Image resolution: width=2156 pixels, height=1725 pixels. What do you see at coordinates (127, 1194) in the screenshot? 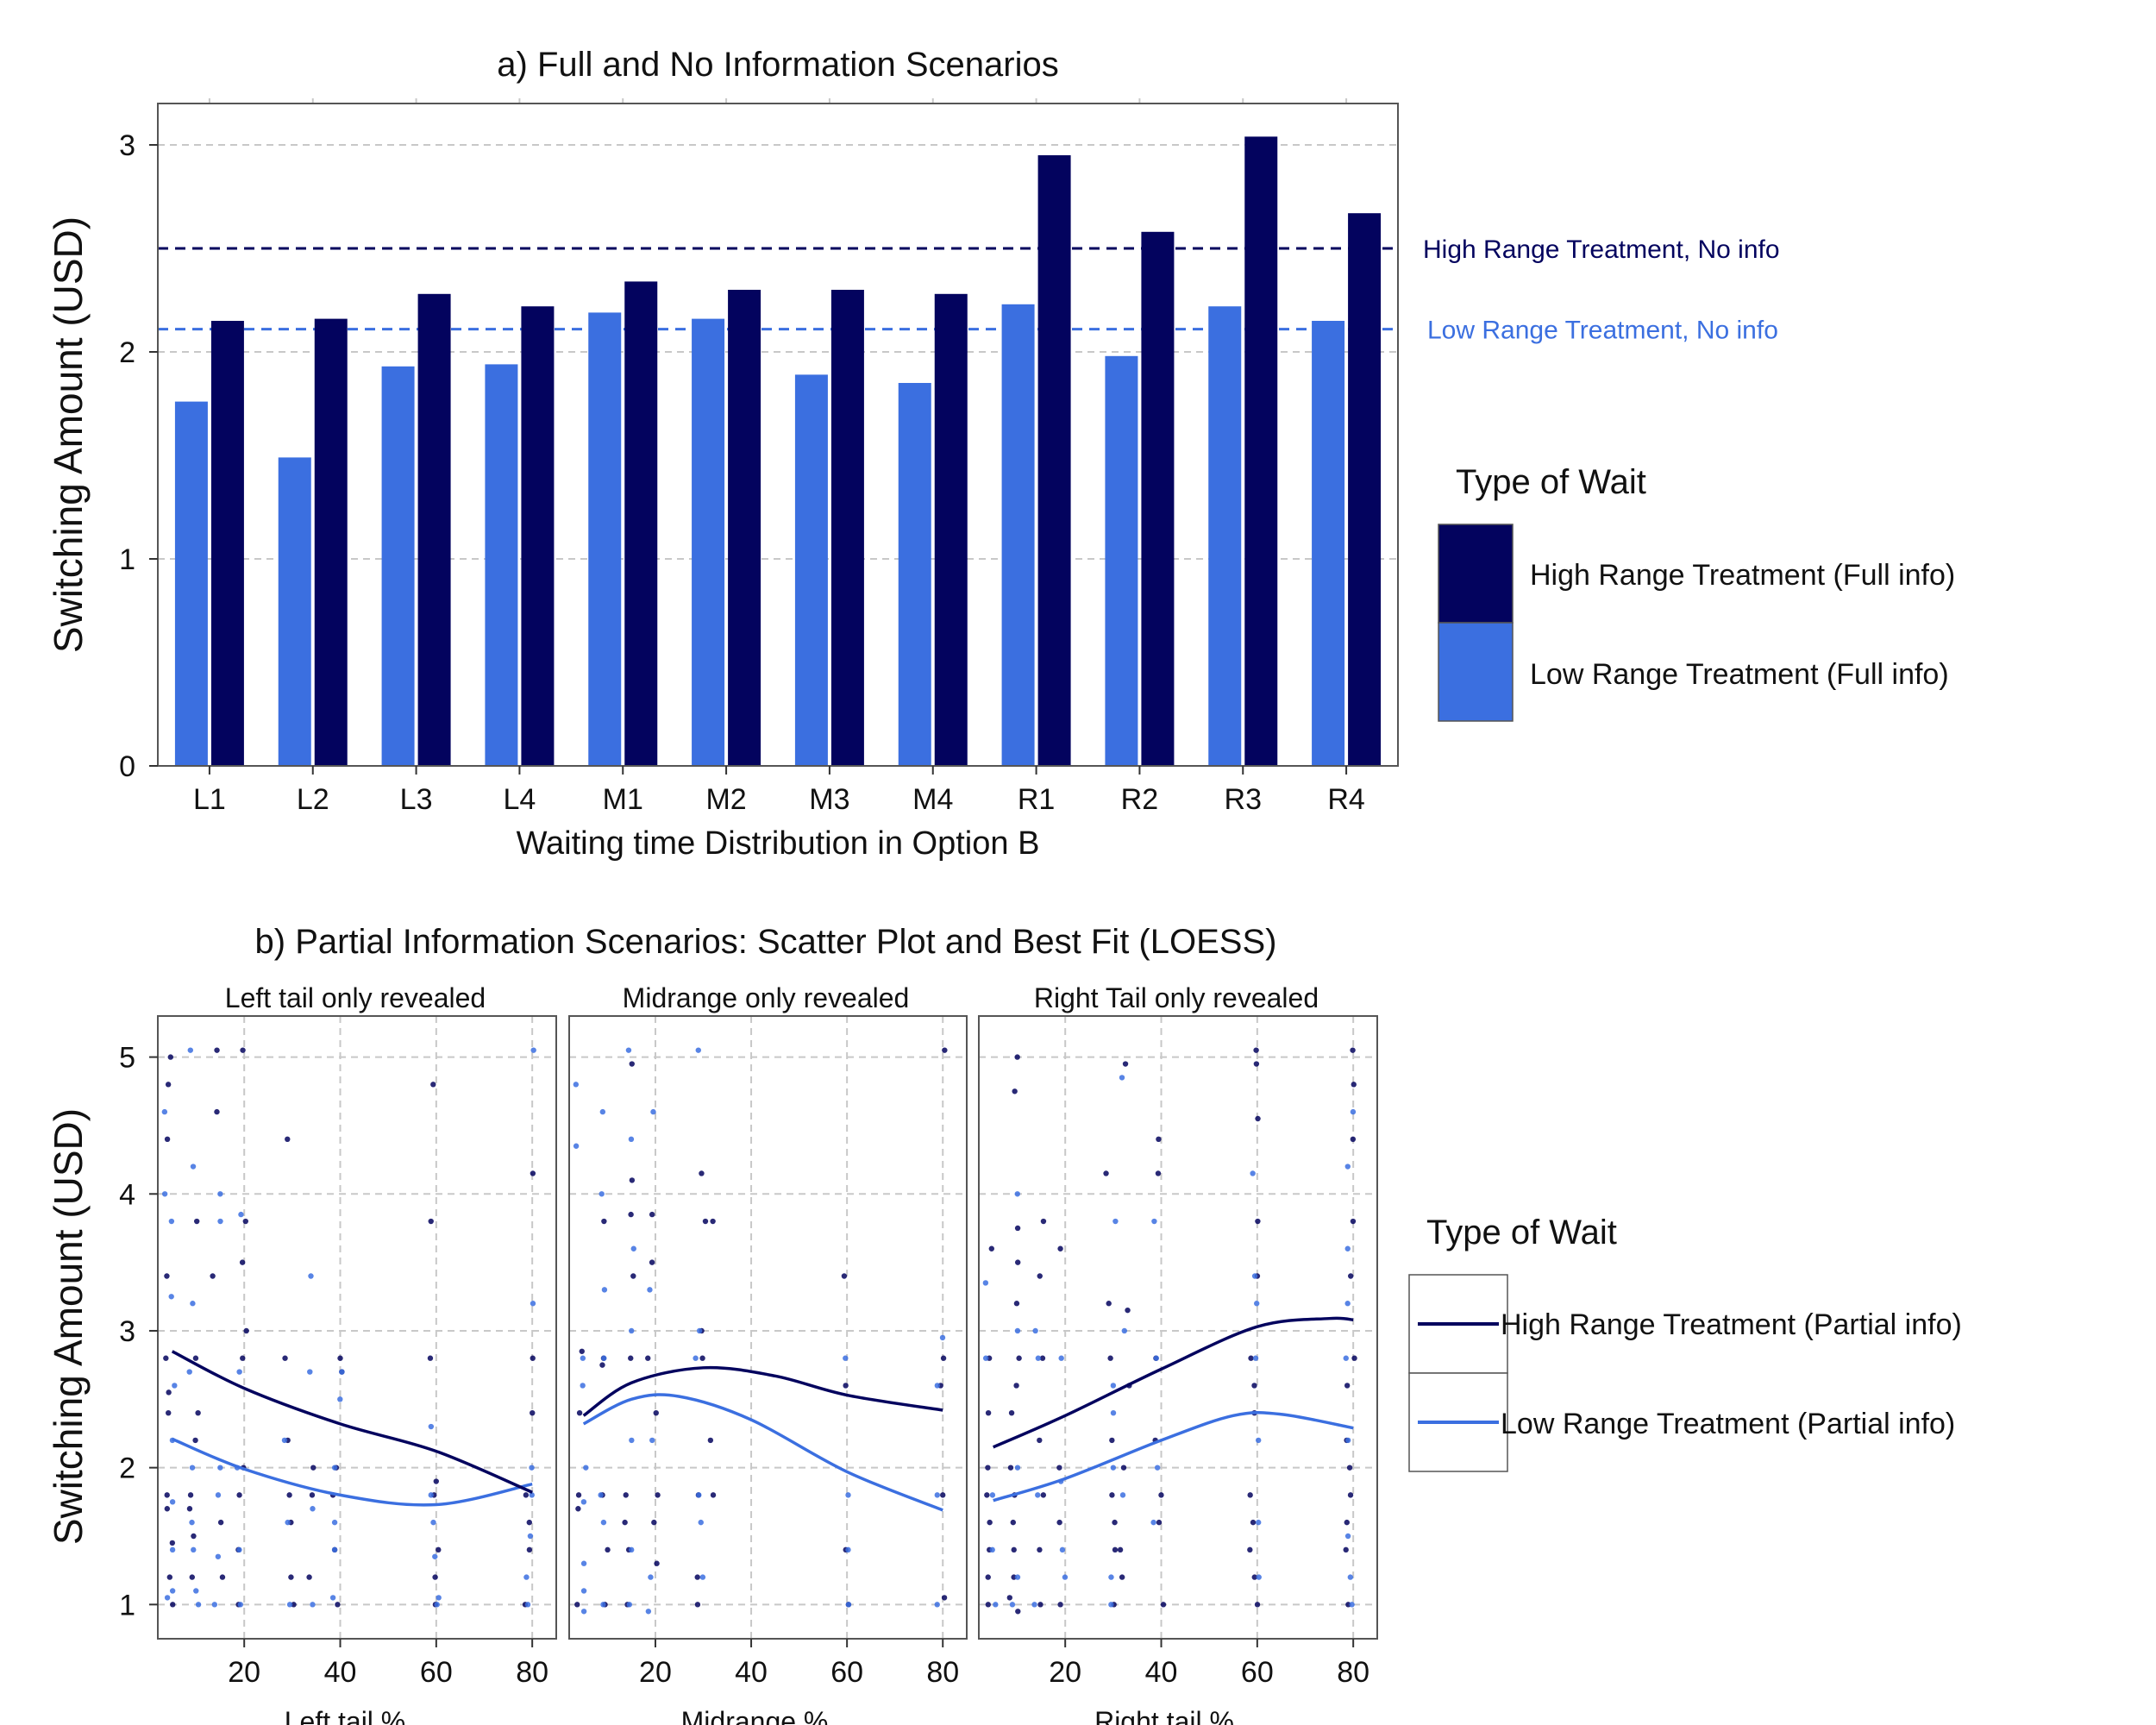
I see `y-tick-label: 4` at bounding box center [127, 1194].